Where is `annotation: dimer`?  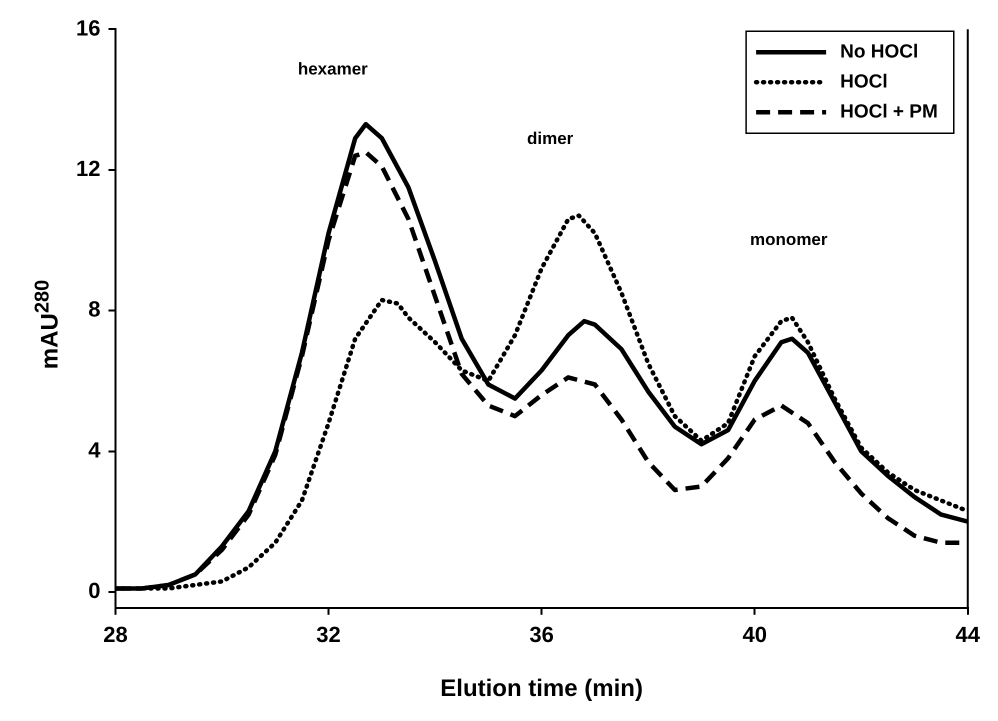 annotation: dimer is located at coordinates (550, 138).